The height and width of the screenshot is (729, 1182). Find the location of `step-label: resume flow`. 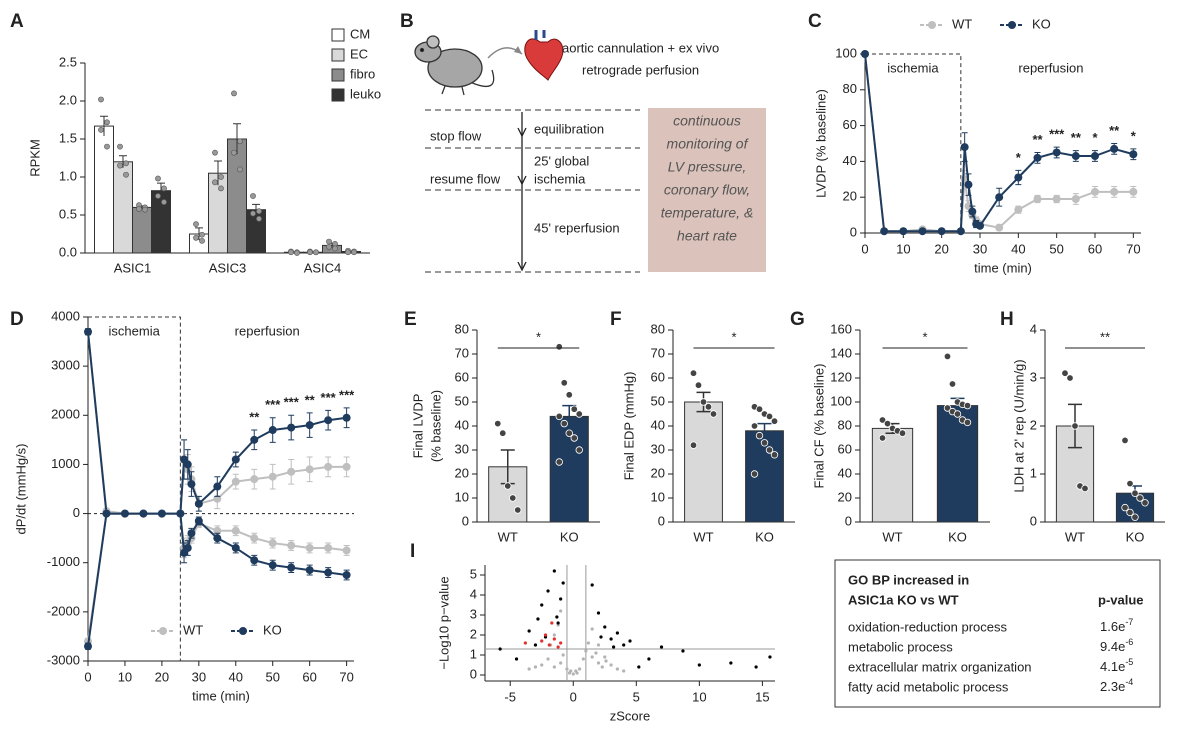

step-label: resume flow is located at coordinates (465, 178).